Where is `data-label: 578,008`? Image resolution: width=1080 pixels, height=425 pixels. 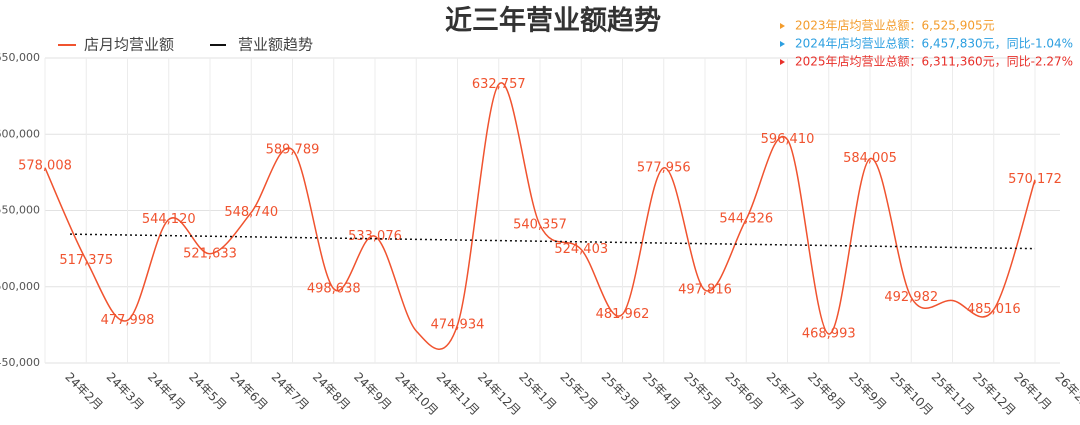 data-label: 578,008 is located at coordinates (45, 165).